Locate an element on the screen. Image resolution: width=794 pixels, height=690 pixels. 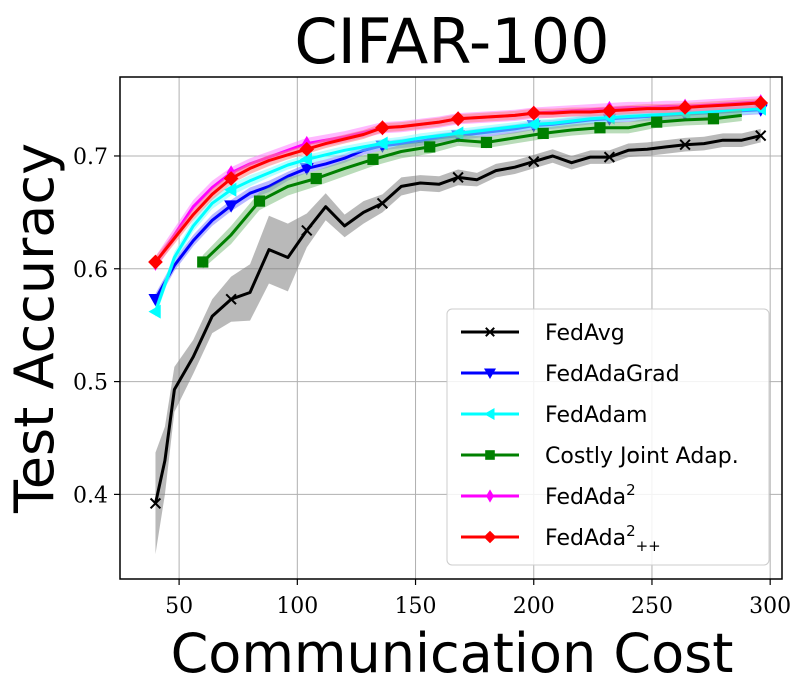
y-tick-label: 0.7 is located at coordinates (90, 157).